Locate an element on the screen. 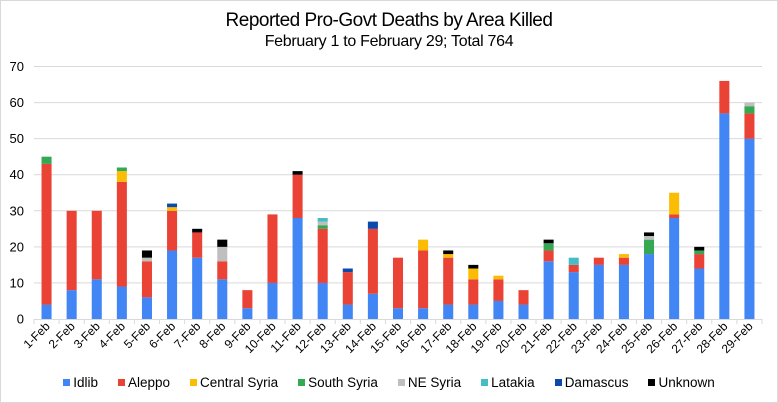 This screenshot has width=778, height=403. x-tick-label: 4-Feb is located at coordinates (112, 335).